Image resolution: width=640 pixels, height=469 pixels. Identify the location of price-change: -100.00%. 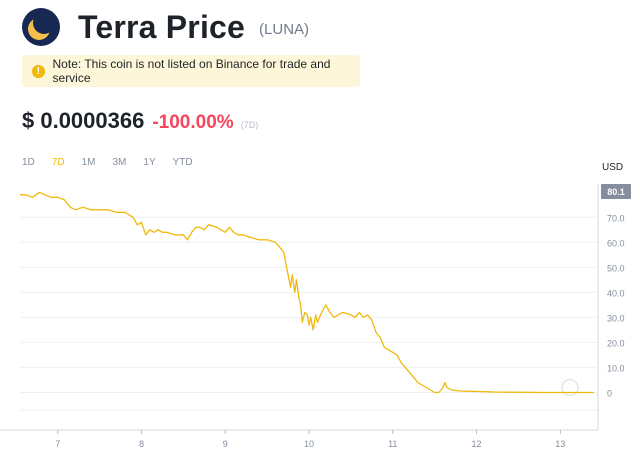
(193, 122).